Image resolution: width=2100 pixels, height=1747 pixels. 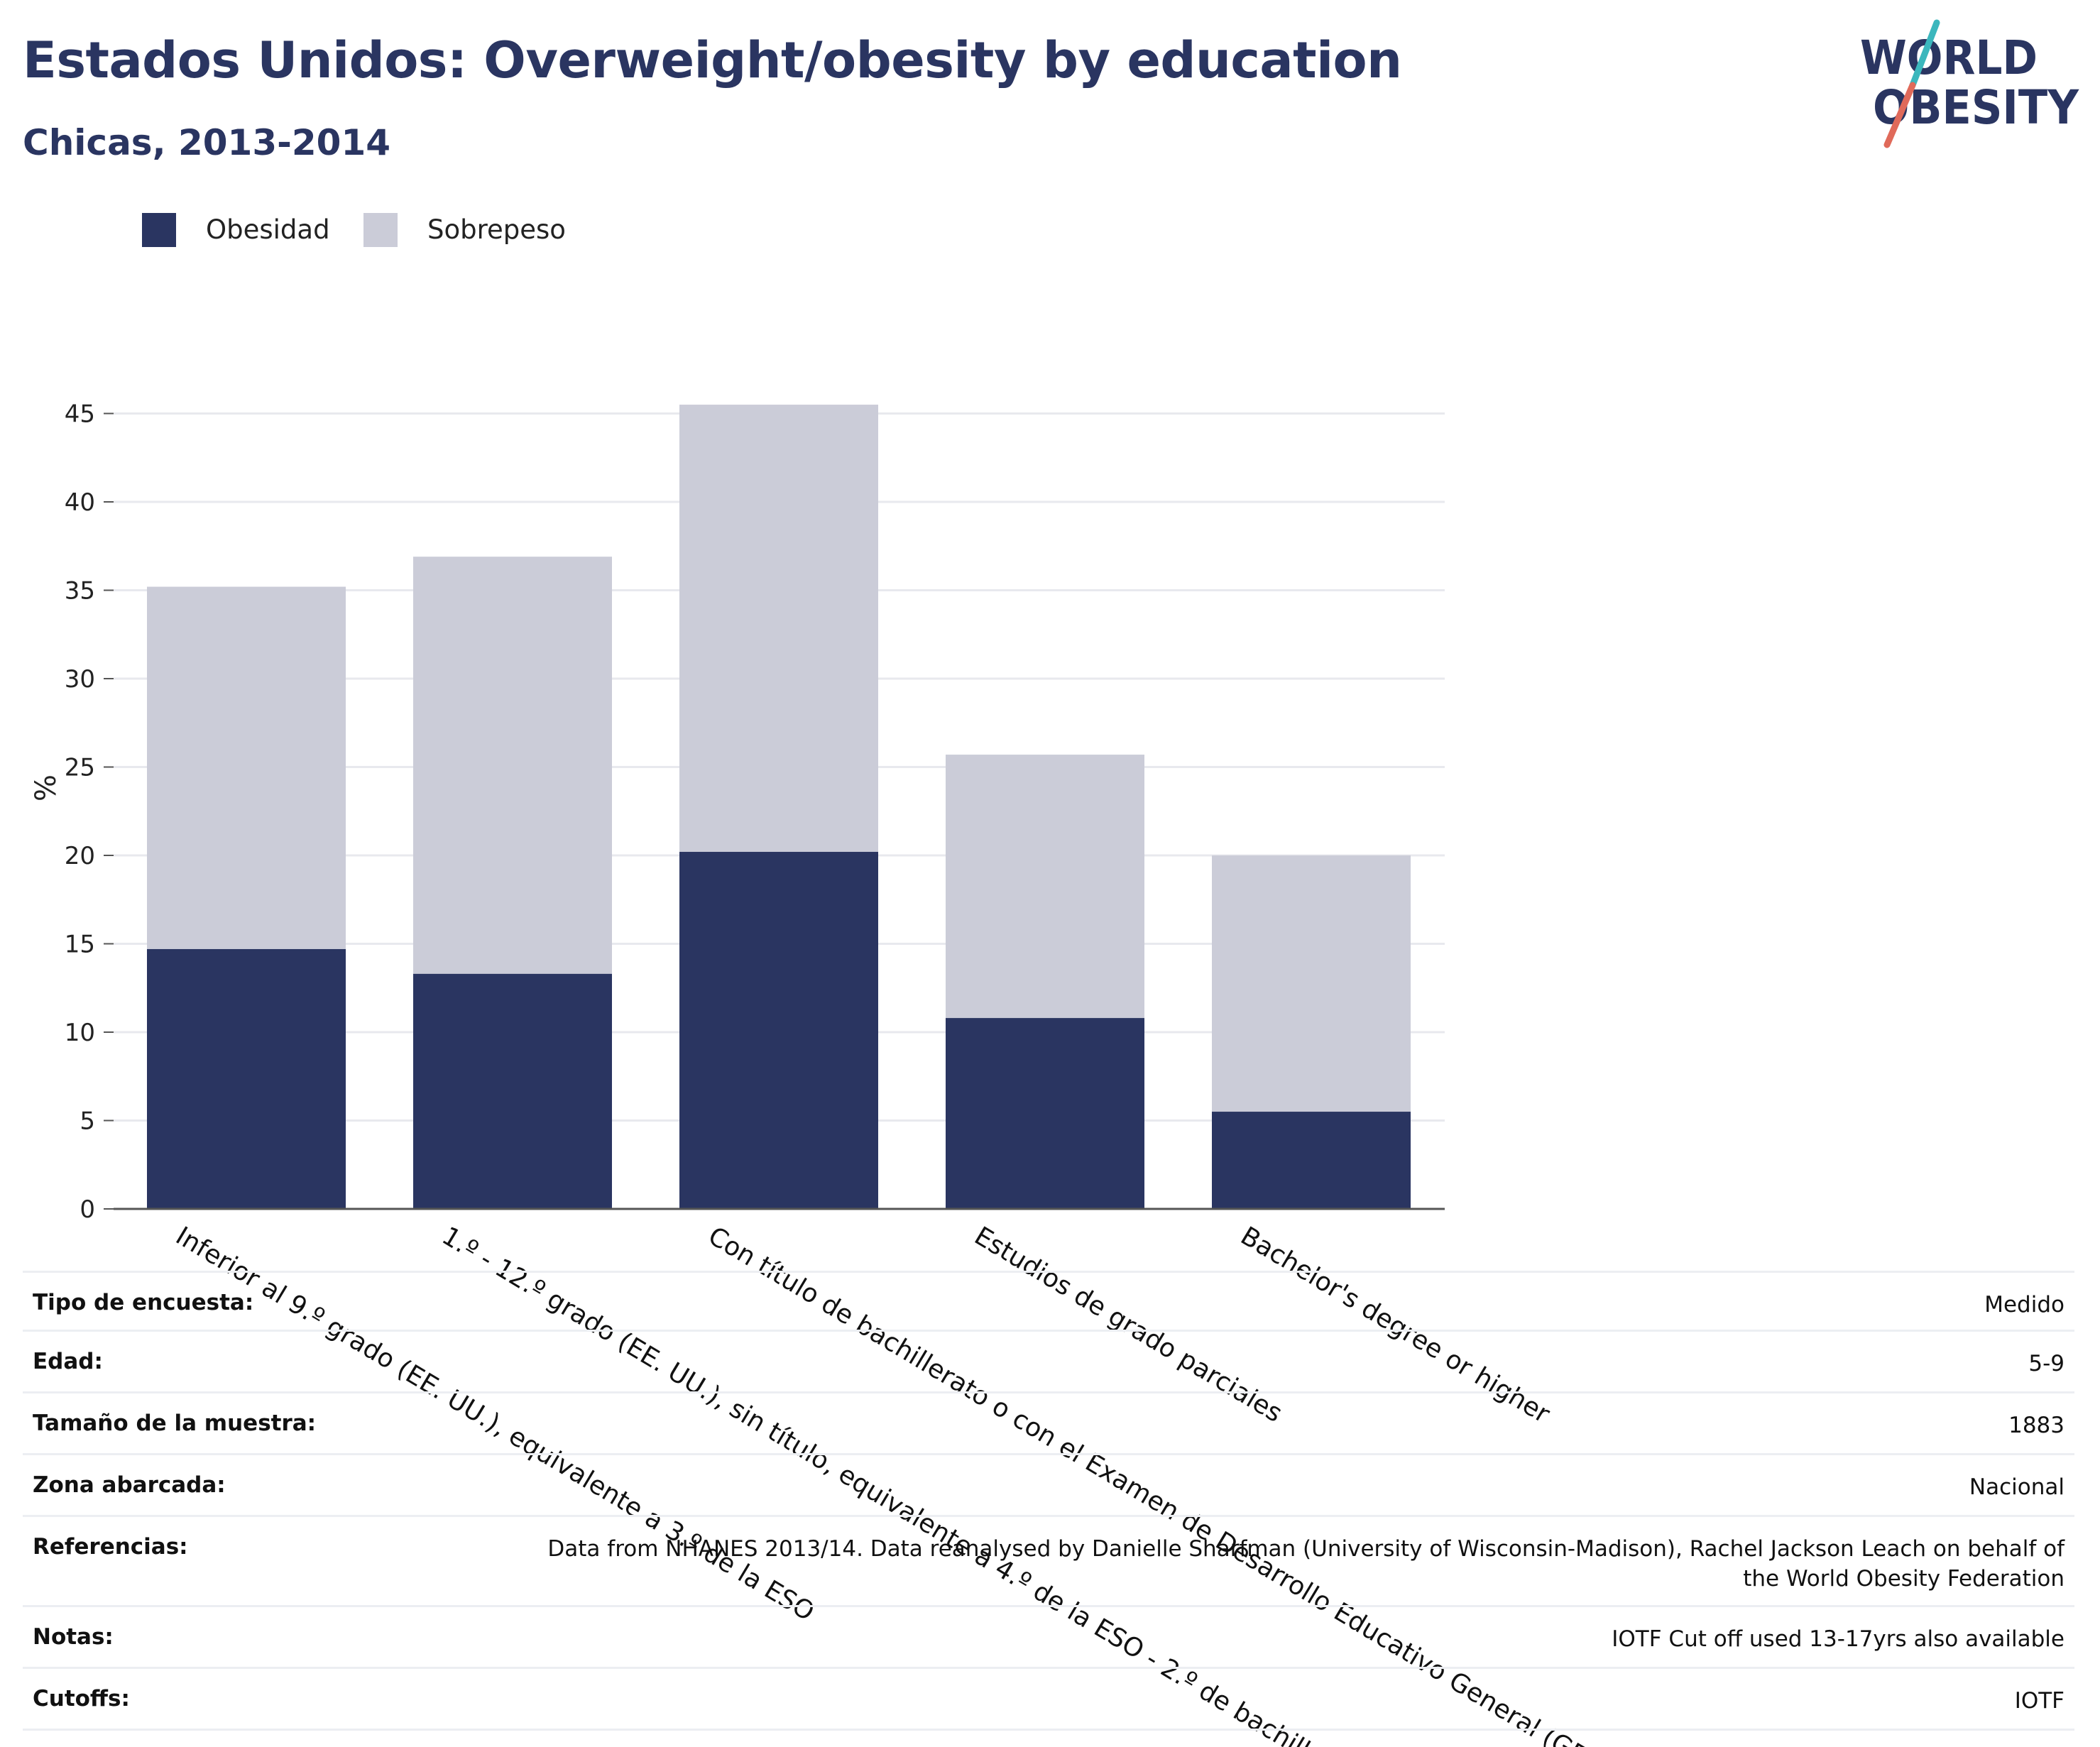 What do you see at coordinates (1048, 1484) in the screenshot?
I see `info-row: Zona abarcada: Nacional` at bounding box center [1048, 1484].